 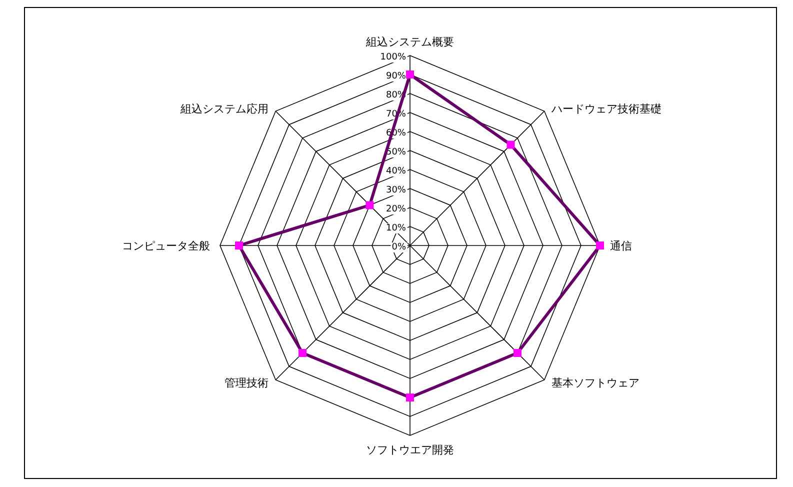 I want to click on spoke-label: 通信, so click(x=621, y=246).